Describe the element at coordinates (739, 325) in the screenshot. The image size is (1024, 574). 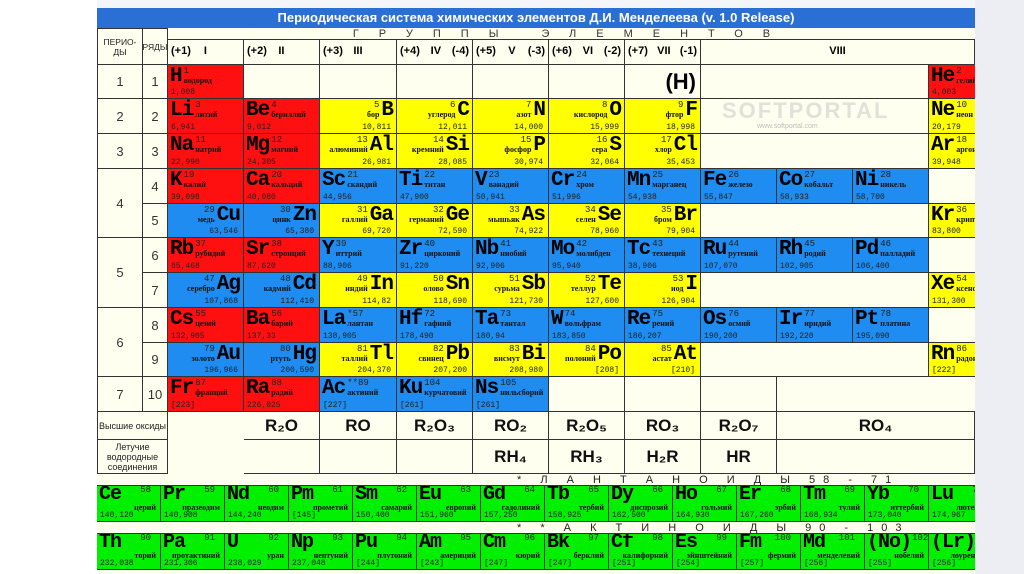
I see `element-cell-os: Os 76 осмий 190,200` at that location.